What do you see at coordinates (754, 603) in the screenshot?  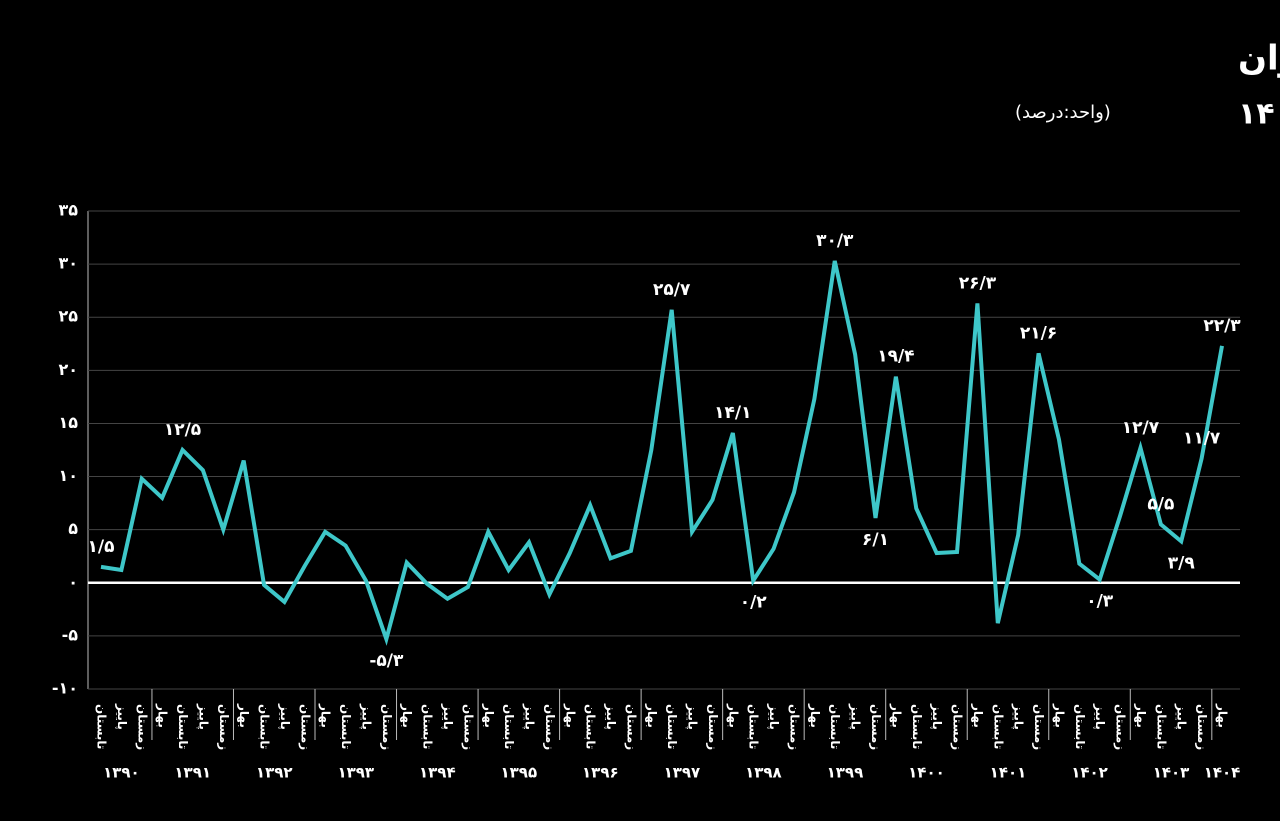 I see `data-label: ۰/۲` at bounding box center [754, 603].